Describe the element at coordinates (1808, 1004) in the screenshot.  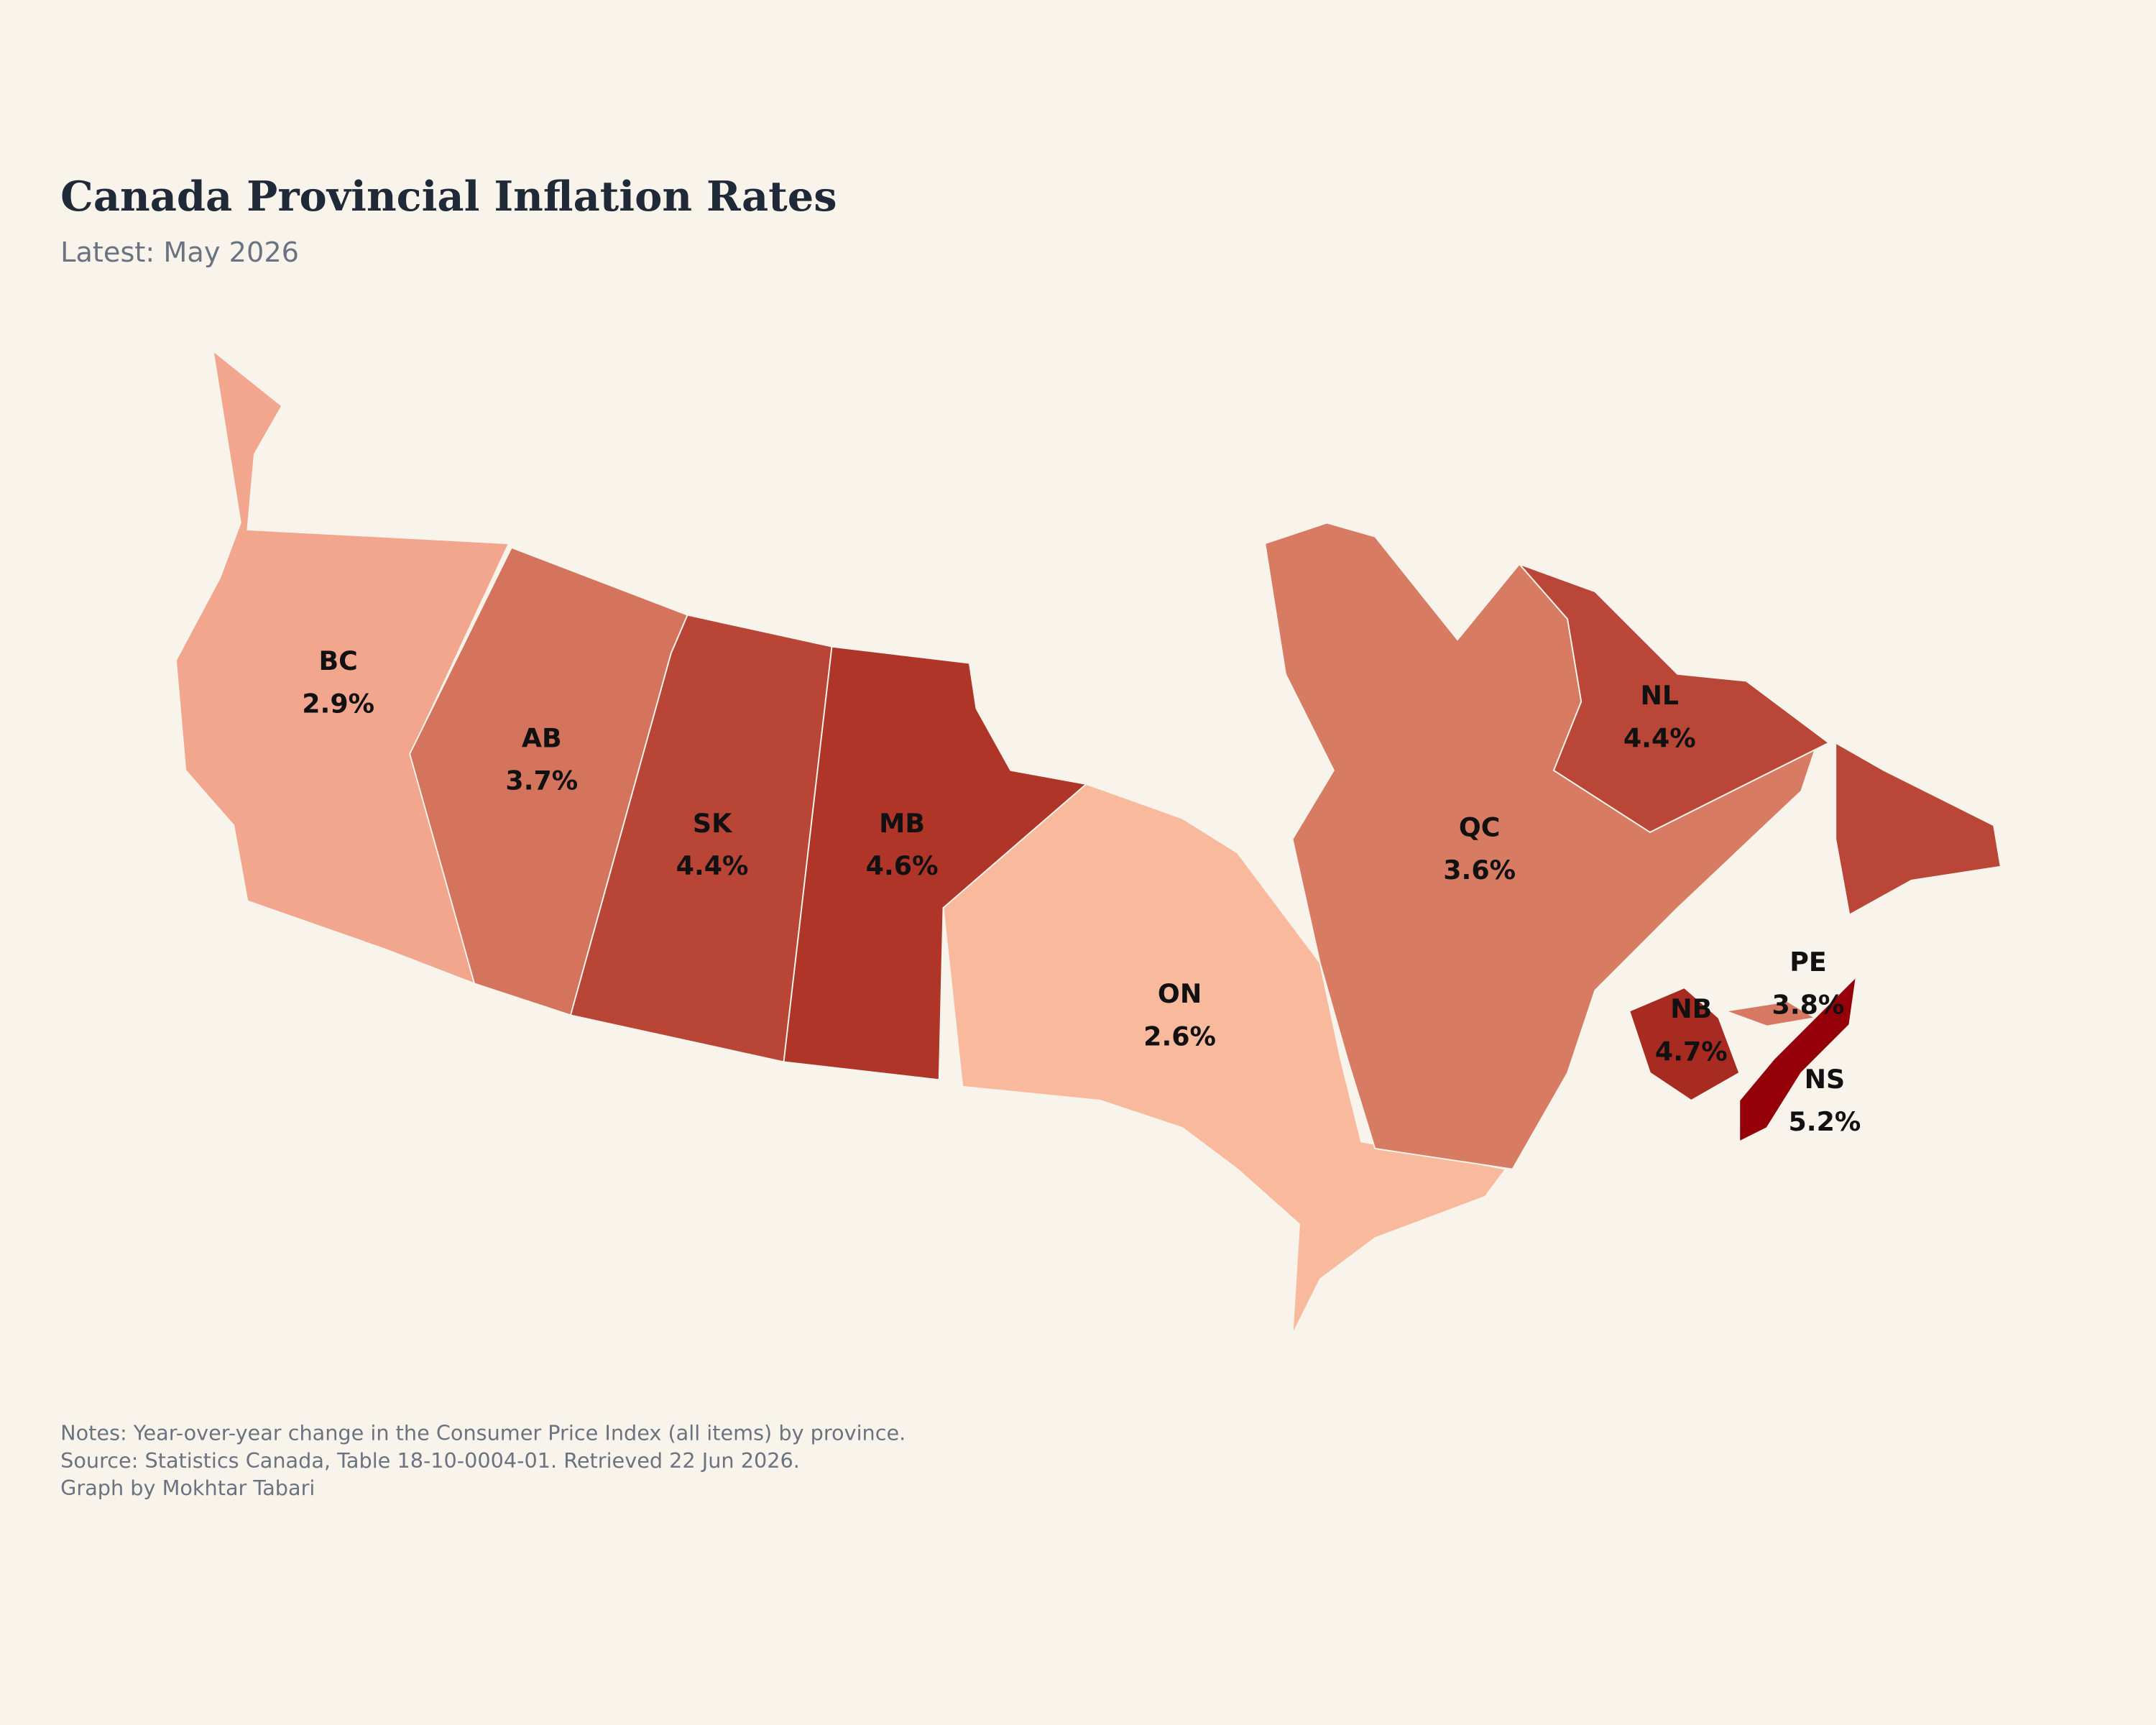
I see `value-label: 3.8%` at that location.